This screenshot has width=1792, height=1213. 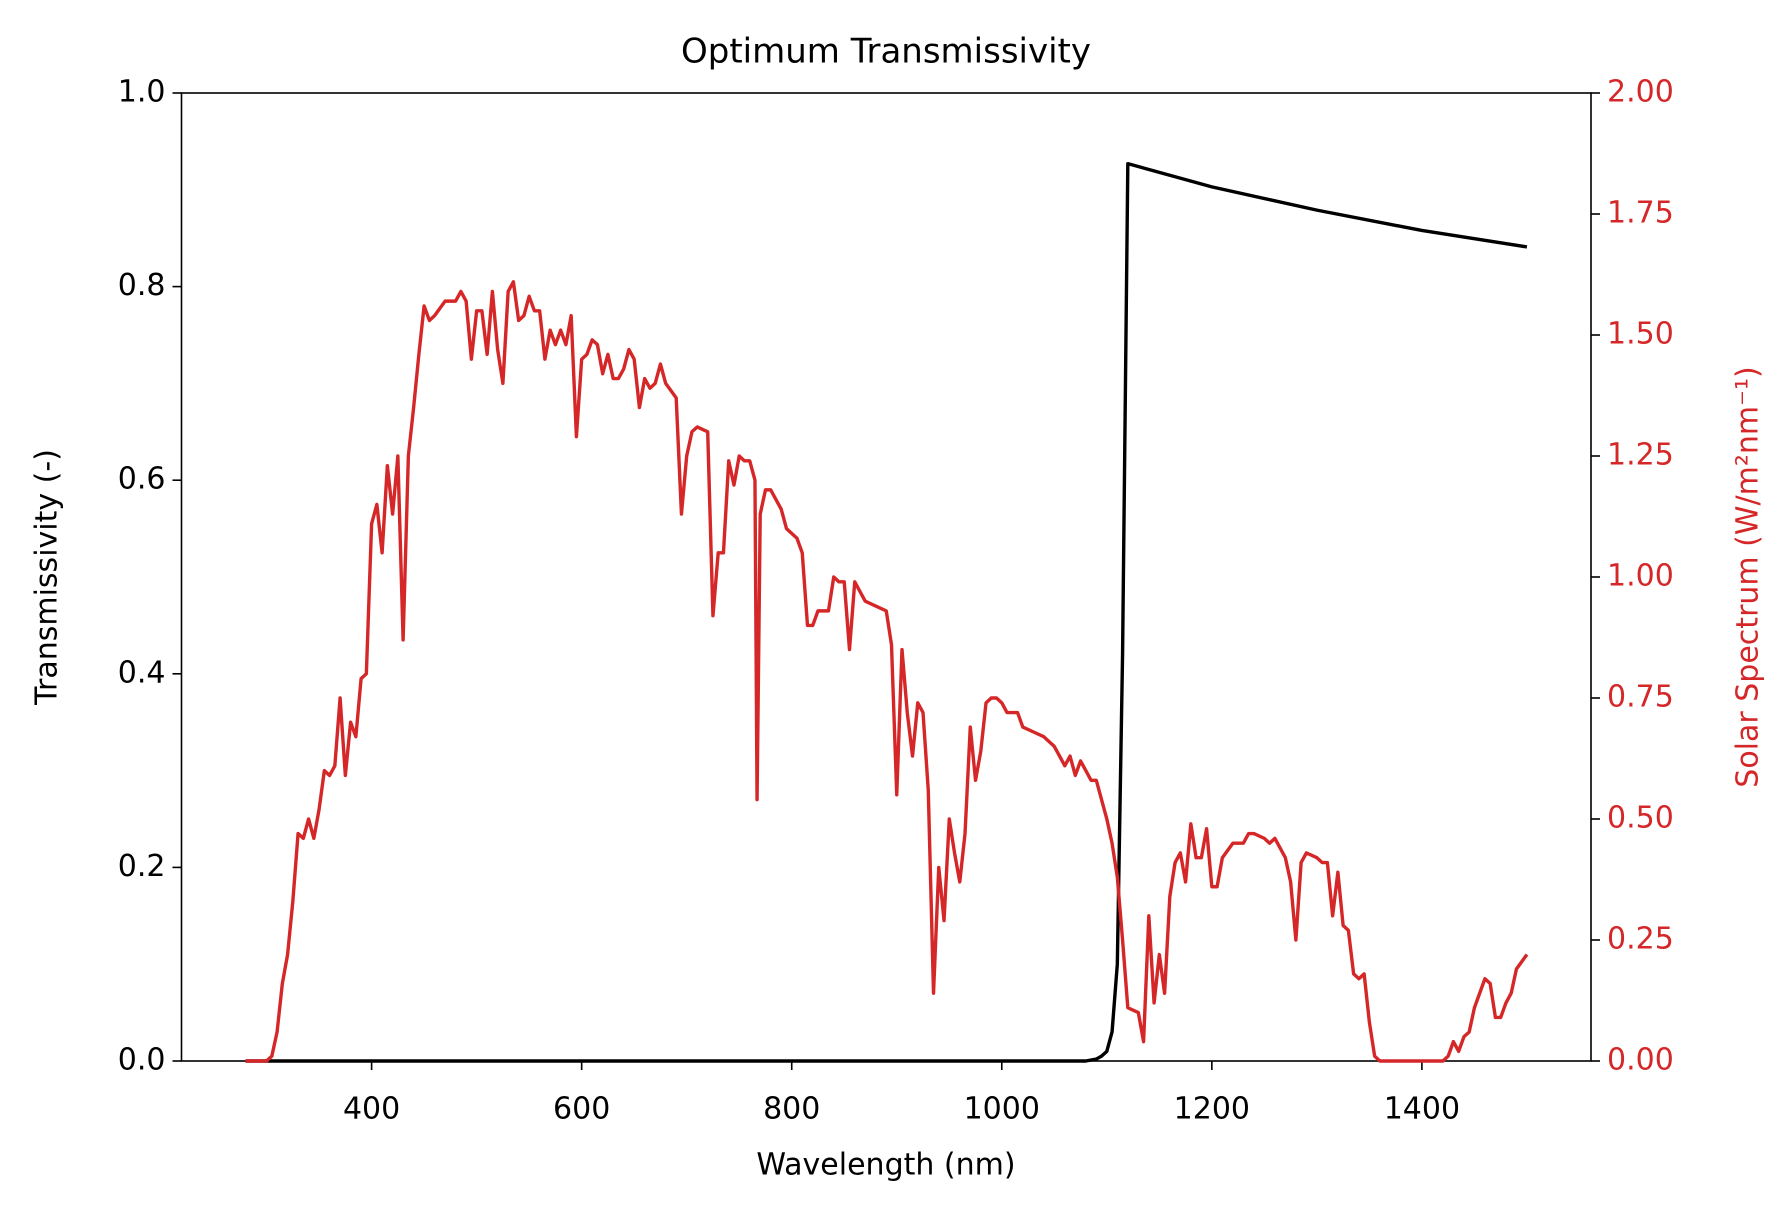 I want to click on y2-tick-label: 0.75, so click(x=1640, y=697).